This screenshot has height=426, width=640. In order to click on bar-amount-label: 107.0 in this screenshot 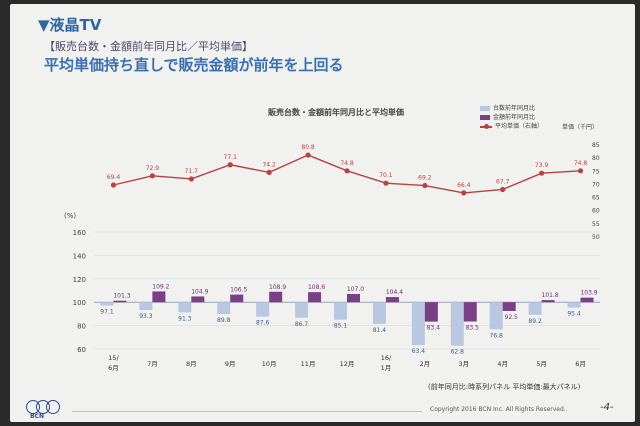, I will do `click(355, 289)`.